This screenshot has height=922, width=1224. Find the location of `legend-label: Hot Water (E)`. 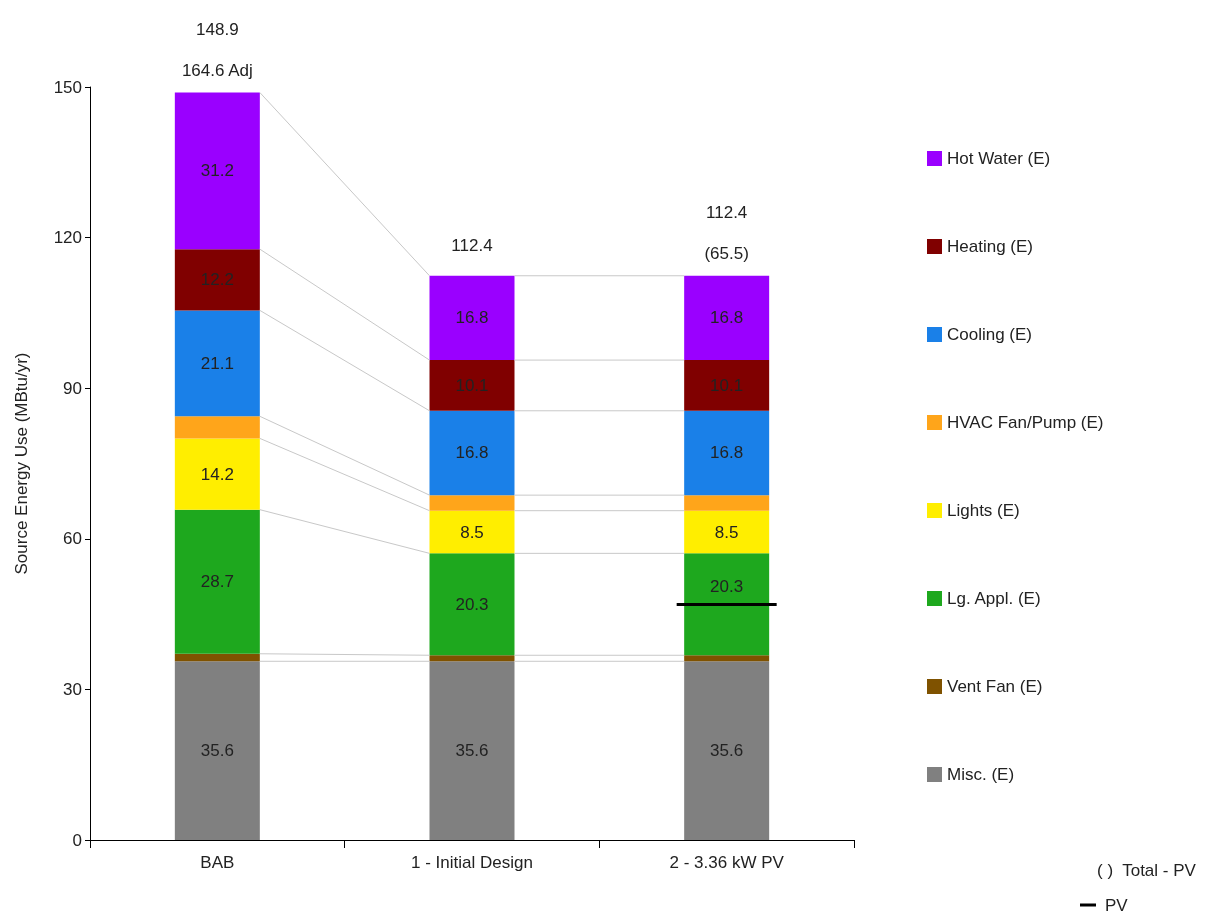

legend-label: Hot Water (E) is located at coordinates (999, 158).